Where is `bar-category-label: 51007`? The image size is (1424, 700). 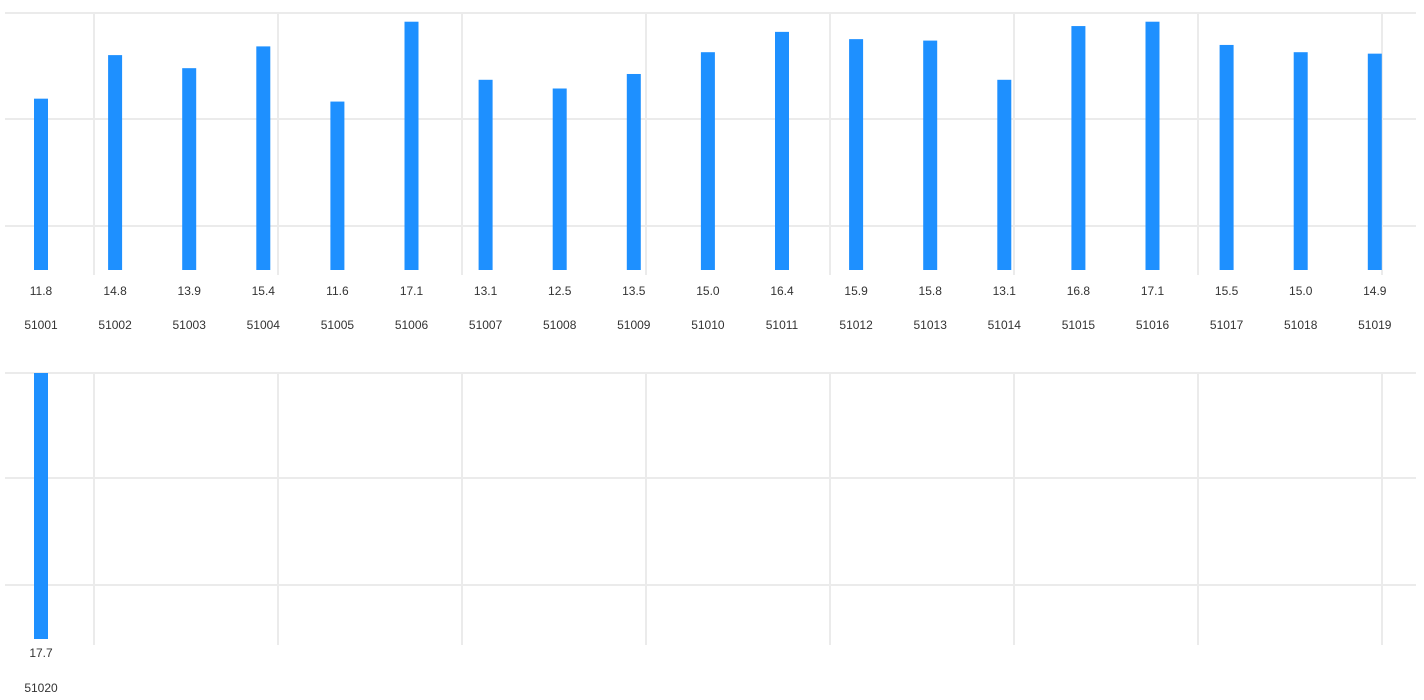 bar-category-label: 51007 is located at coordinates (486, 325).